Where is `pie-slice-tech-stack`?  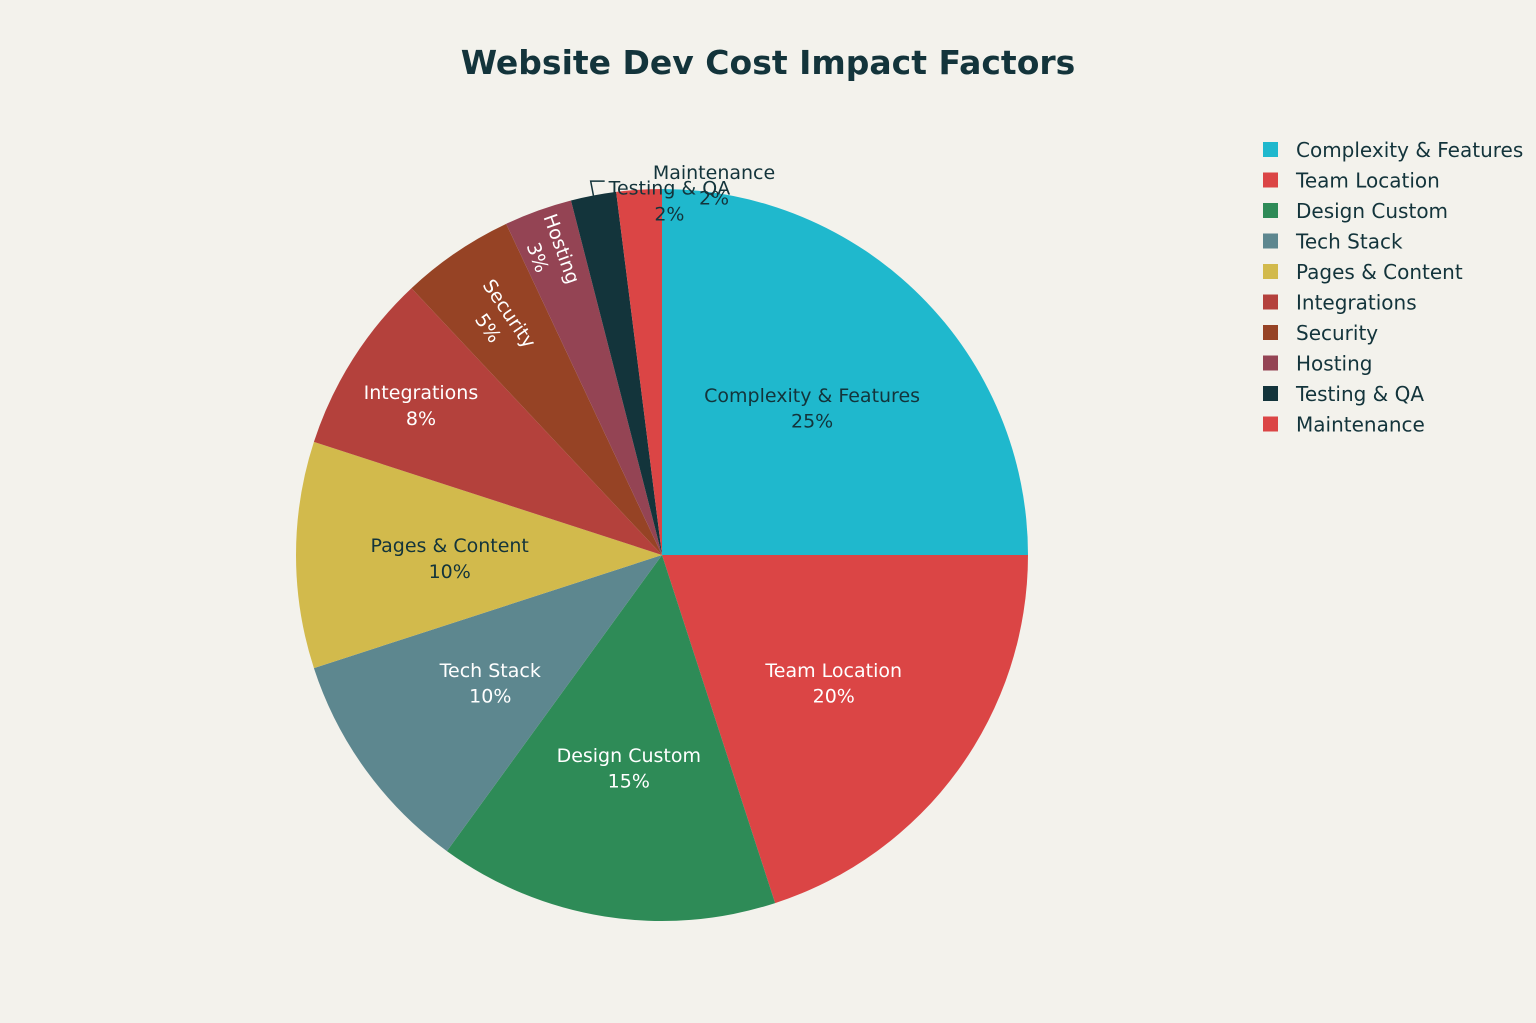
pie-slice-tech-stack is located at coordinates (487, 703).